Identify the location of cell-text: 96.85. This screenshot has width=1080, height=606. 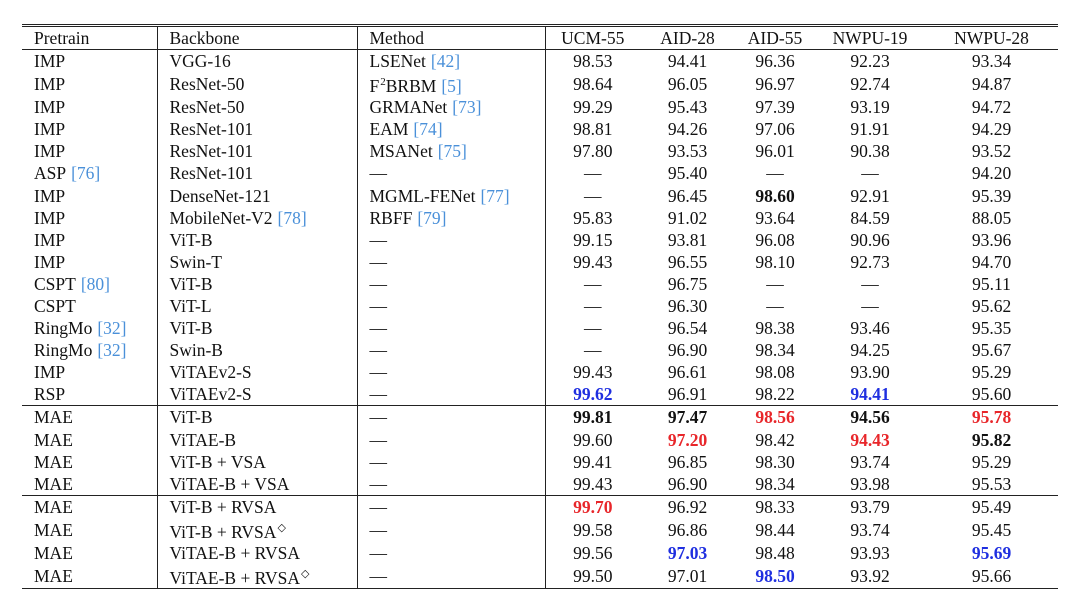
(687, 461).